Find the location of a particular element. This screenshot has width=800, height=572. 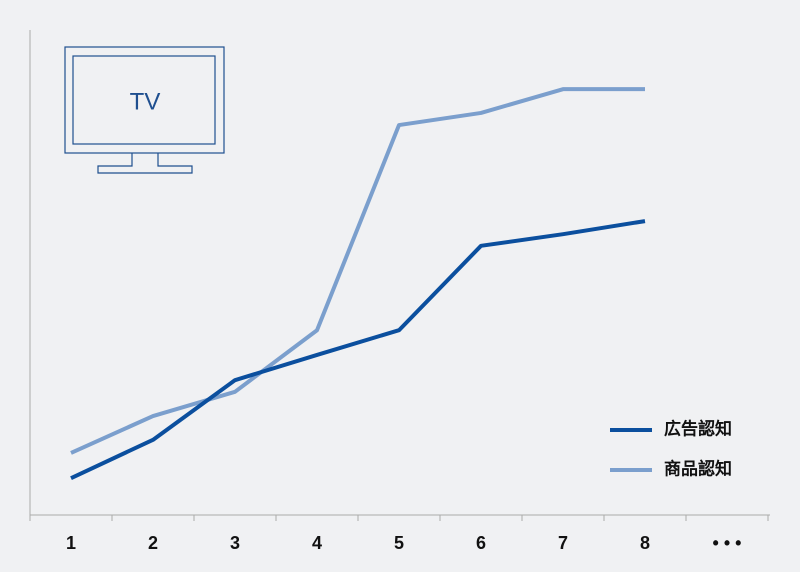

x-tick-label: 8 is located at coordinates (645, 543).